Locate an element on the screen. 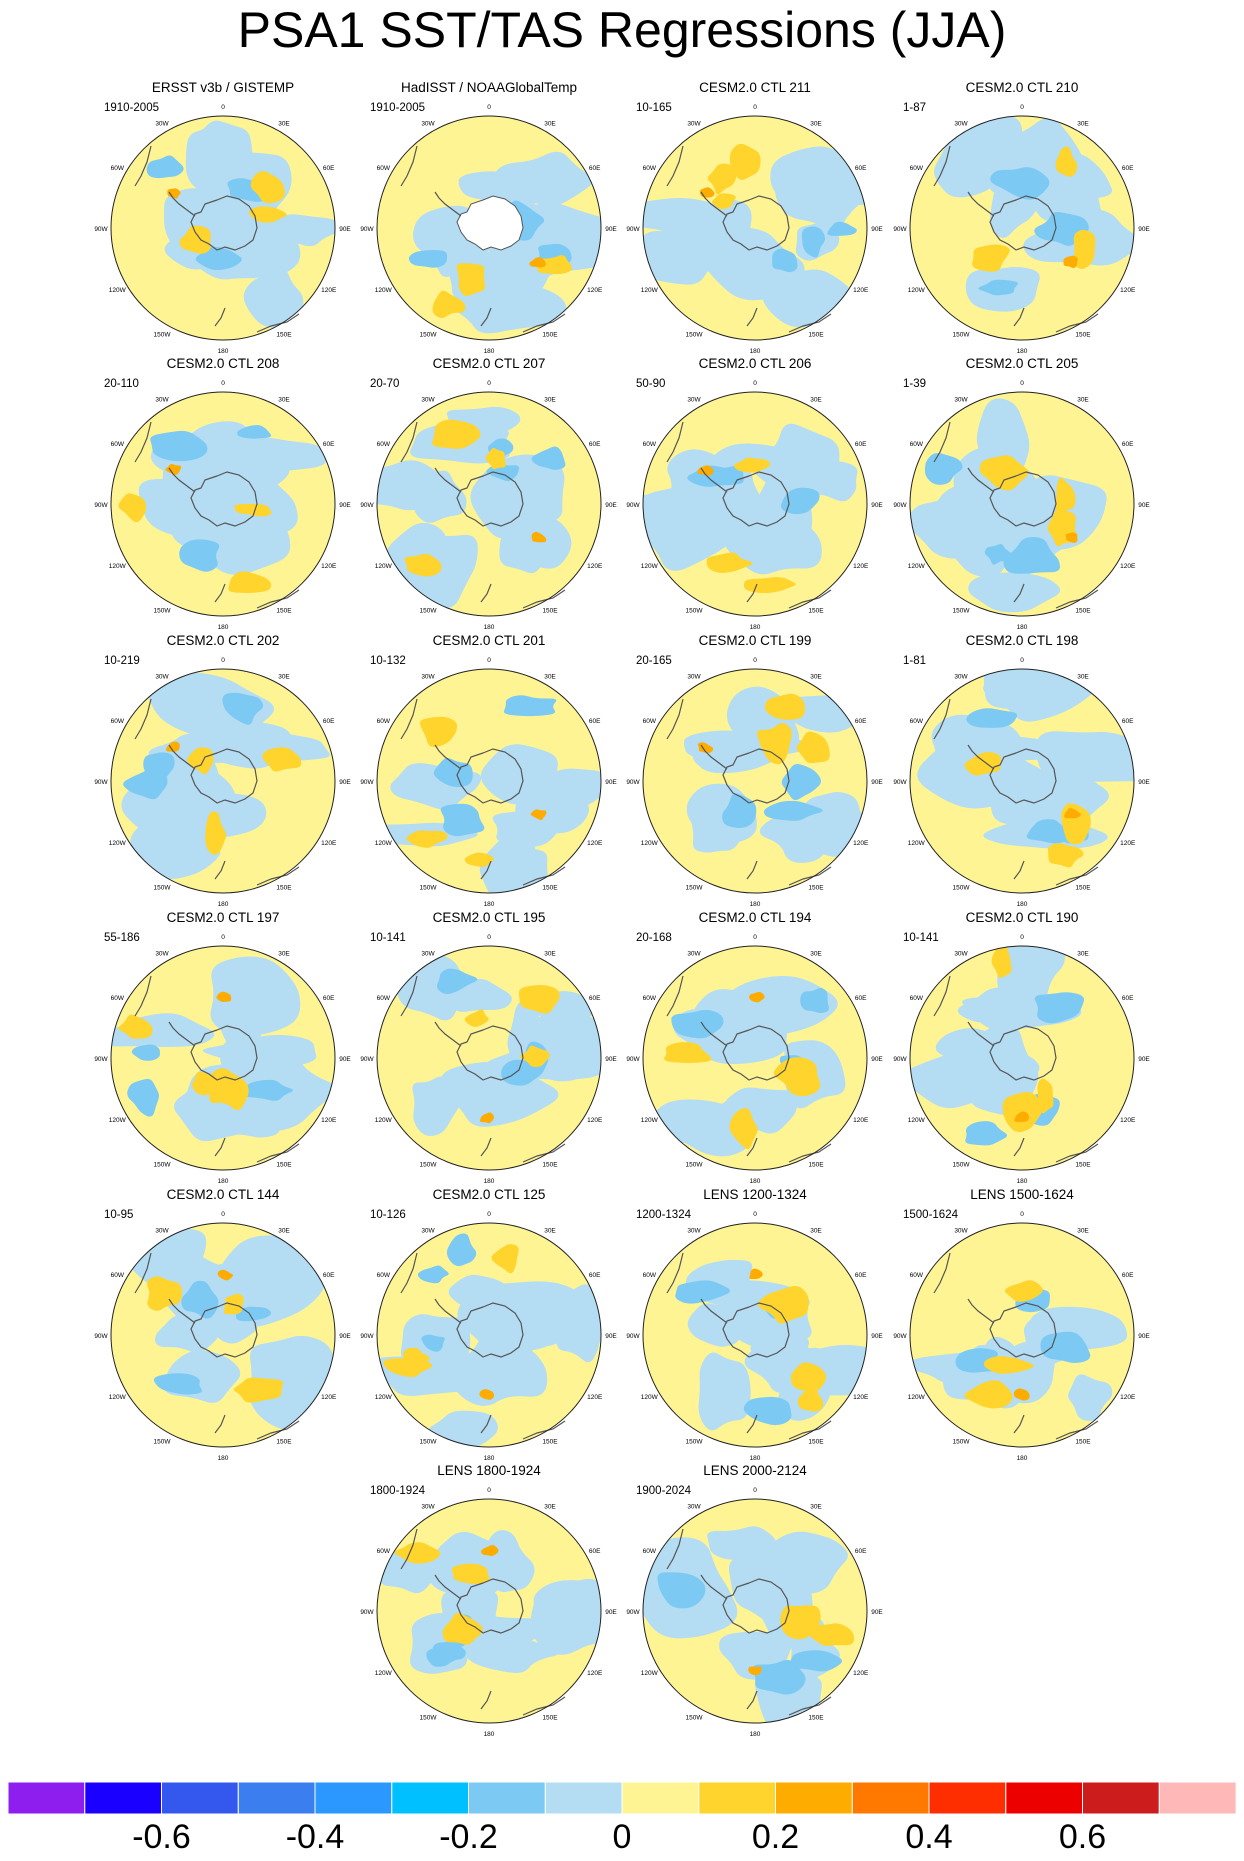 This screenshot has height=1861, width=1244. panel-title: CESM2.0 CTL 207 is located at coordinates (489, 363).